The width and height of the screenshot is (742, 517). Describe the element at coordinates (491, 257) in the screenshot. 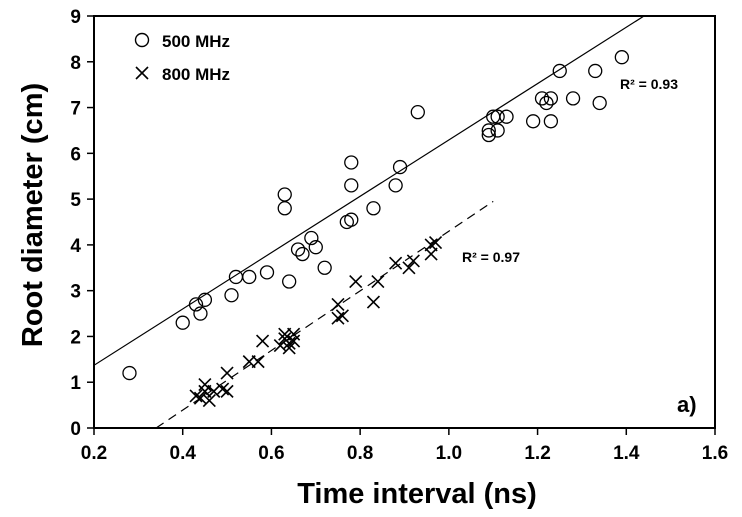

I see `r2-label-800mhz: R² = 0.97` at that location.